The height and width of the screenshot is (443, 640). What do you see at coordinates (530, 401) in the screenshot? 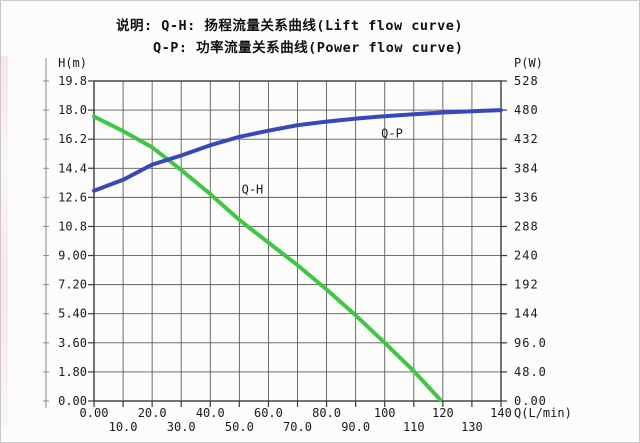
I see `right-axis-tick-label: 0.00` at bounding box center [530, 401].